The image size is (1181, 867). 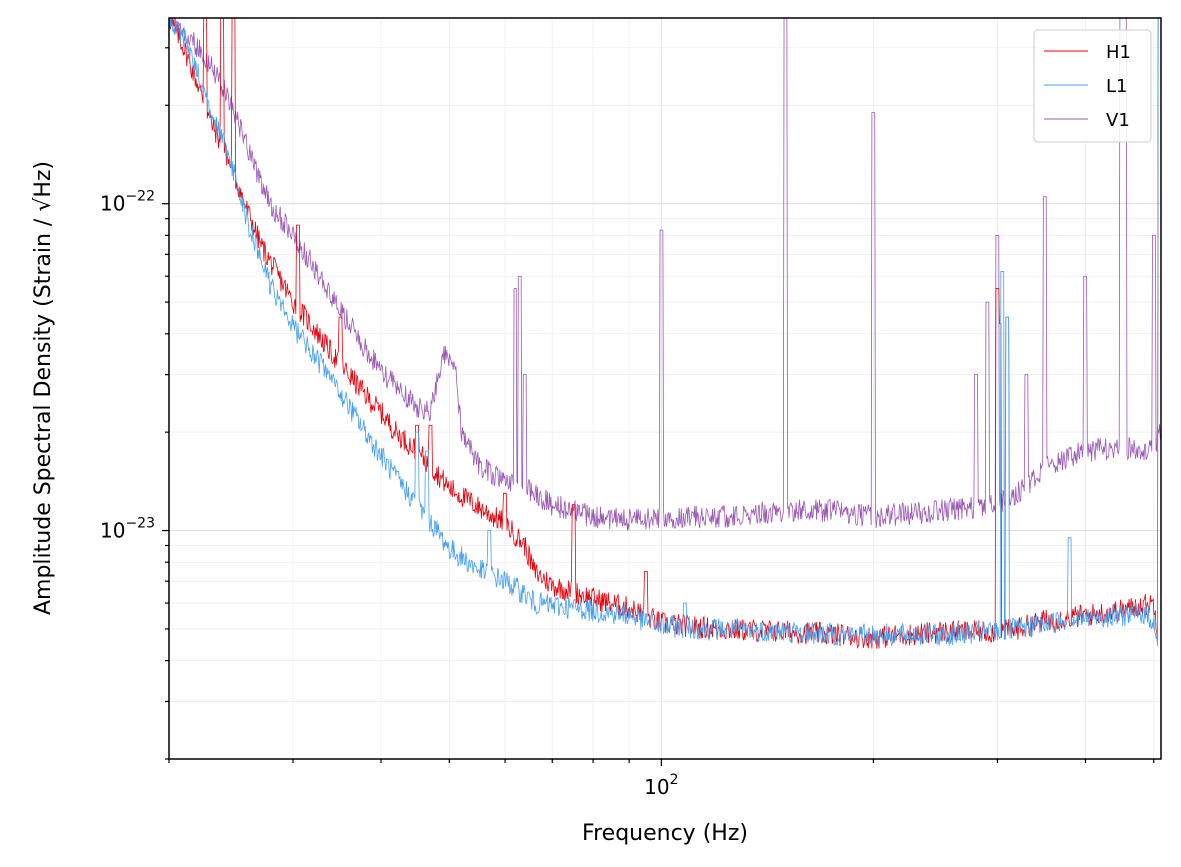 I want to click on legend-label-l1: L1, so click(x=1116, y=86).